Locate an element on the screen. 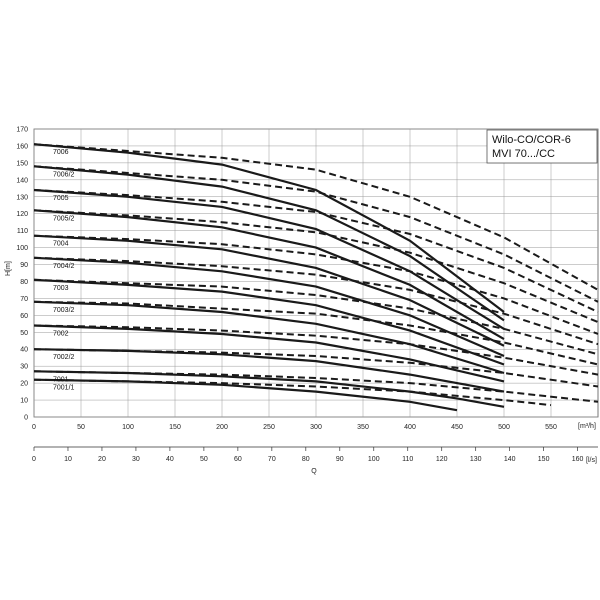 The height and width of the screenshot is (600, 600). x-tick-label-ls: 40 is located at coordinates (170, 459).